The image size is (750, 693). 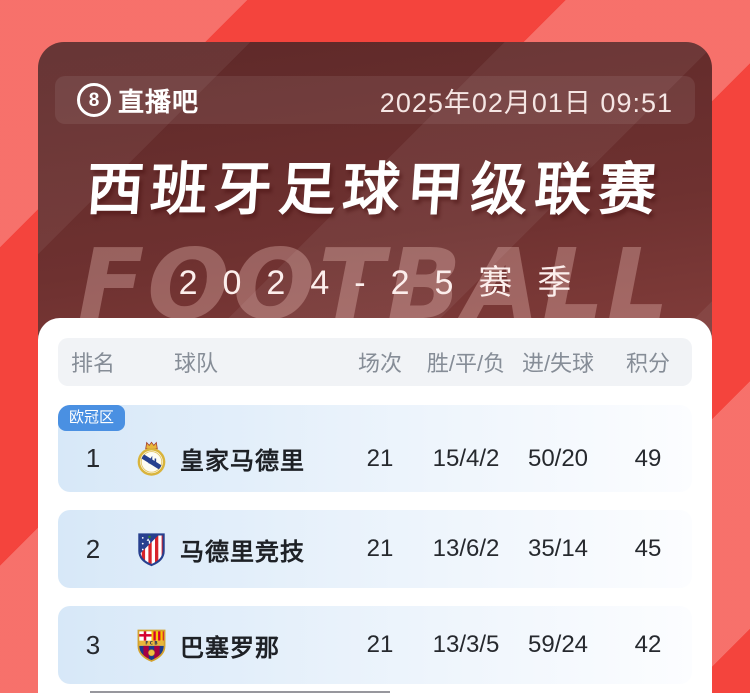 What do you see at coordinates (374, 190) in the screenshot?
I see `page-title: 西班牙足球甲级联赛` at bounding box center [374, 190].